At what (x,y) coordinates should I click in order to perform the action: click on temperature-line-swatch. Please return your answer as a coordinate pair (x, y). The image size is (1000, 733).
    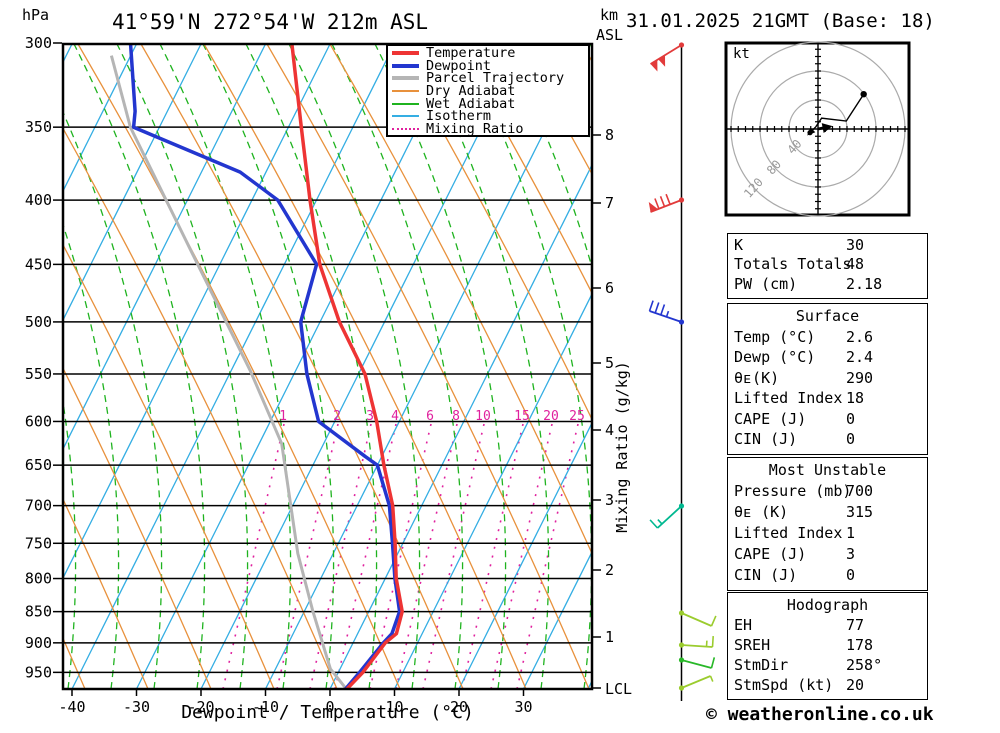
    Looking at the image, I should click on (405, 53).